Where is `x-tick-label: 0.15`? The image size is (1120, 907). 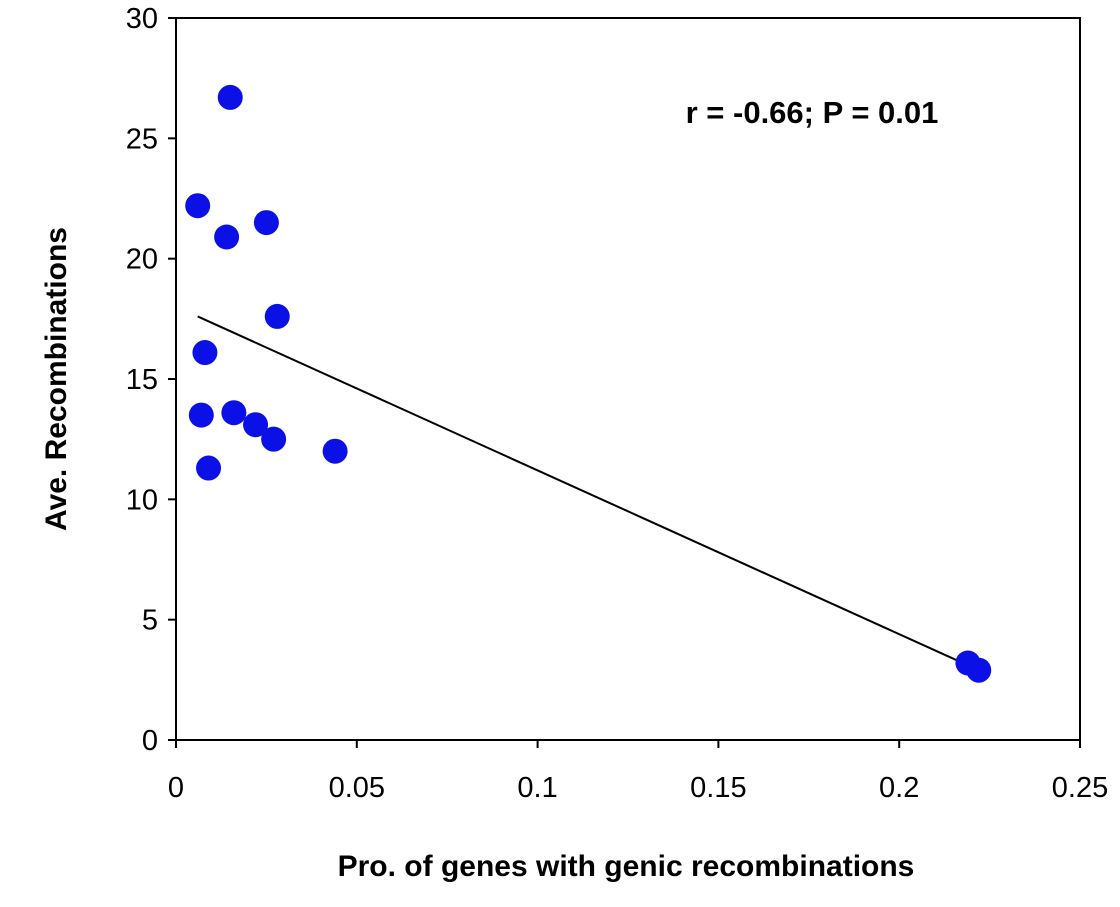
x-tick-label: 0.15 is located at coordinates (718, 788).